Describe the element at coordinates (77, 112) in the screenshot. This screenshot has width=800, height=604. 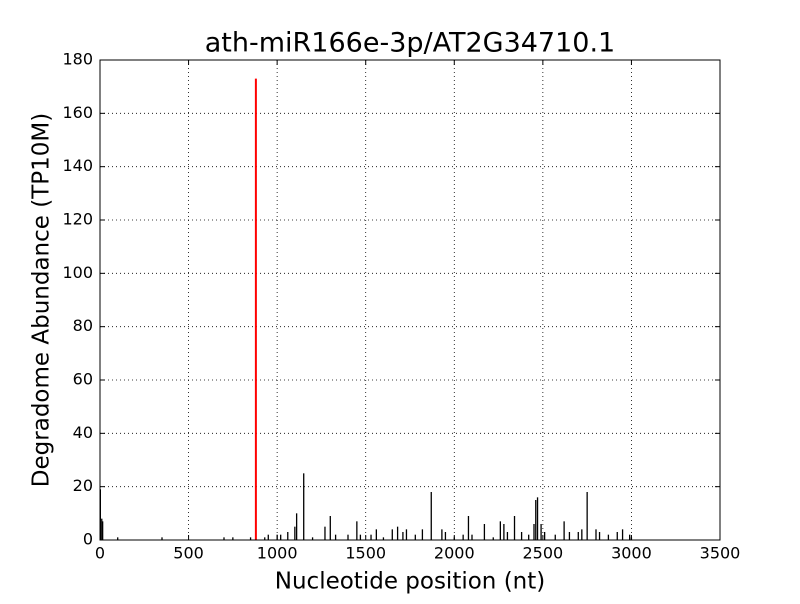
I see `y-tick-label: 160` at that location.